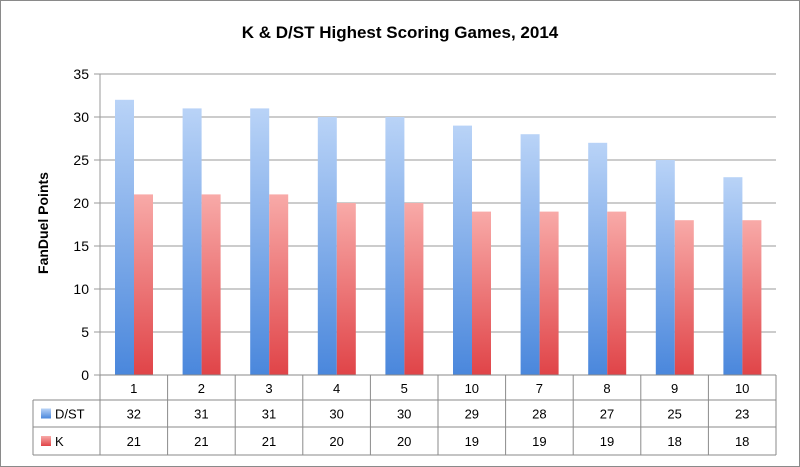  I want to click on x-tick-label: 3, so click(268, 388).